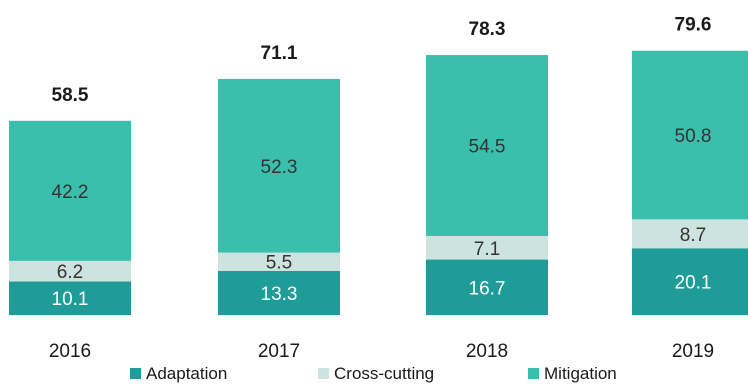 The width and height of the screenshot is (748, 388). I want to click on data-label-cross-cutting-2019: 8.7, so click(693, 235).